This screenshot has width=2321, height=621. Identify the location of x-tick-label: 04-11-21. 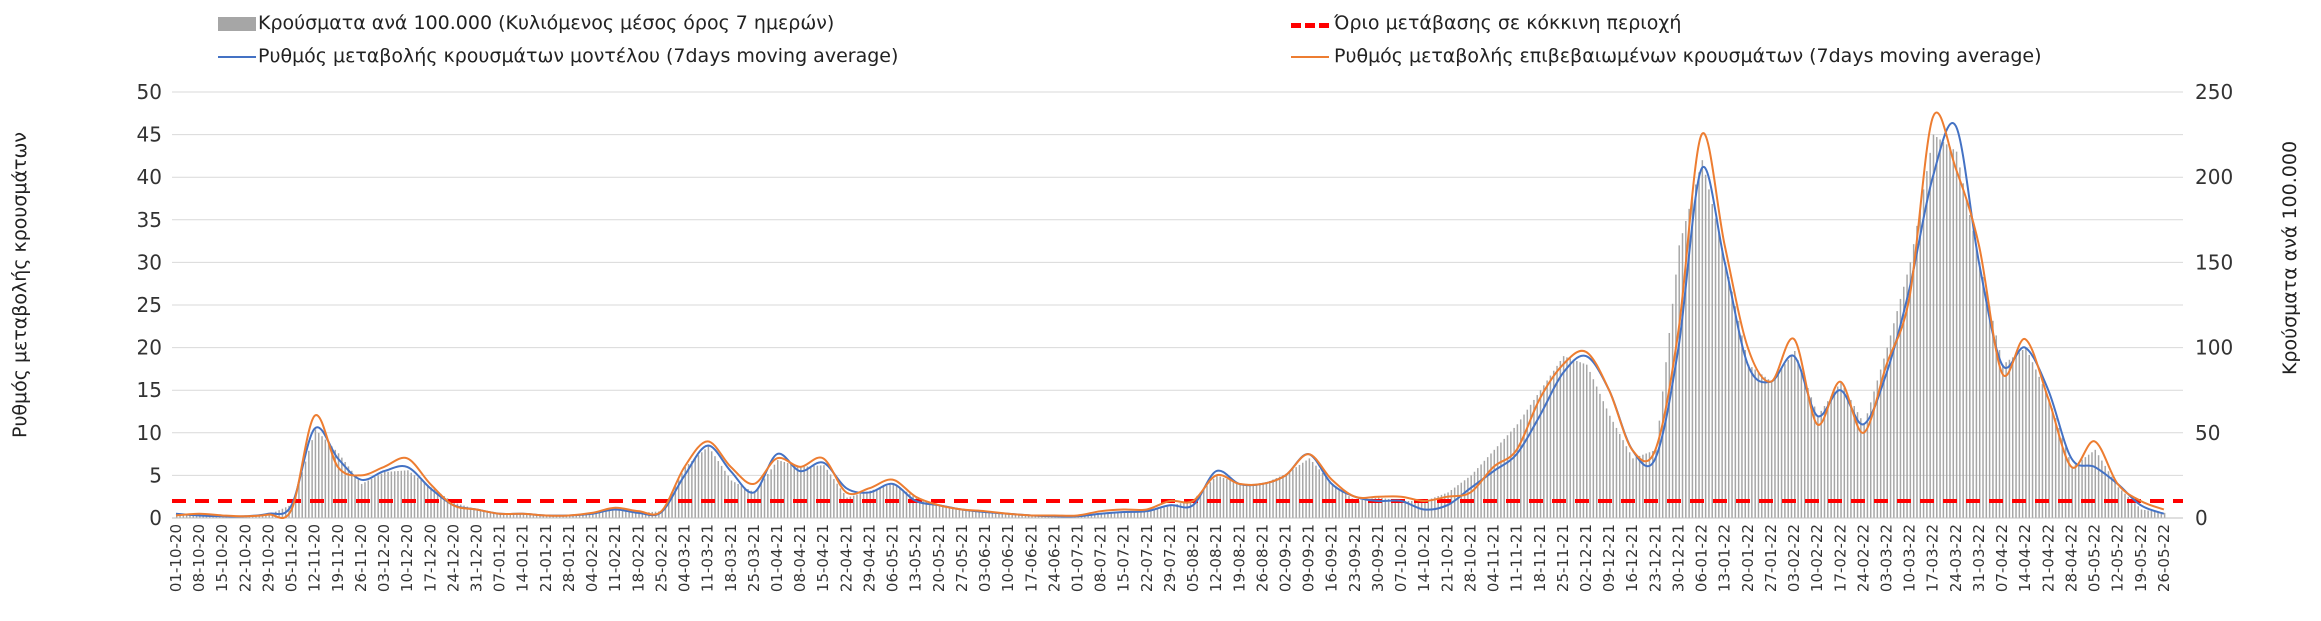
(1494, 558).